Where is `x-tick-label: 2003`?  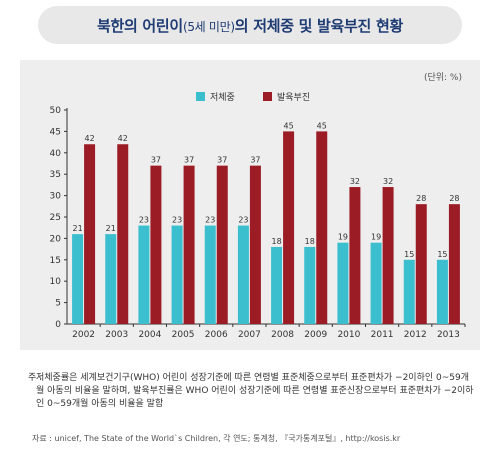
x-tick-label: 2003 is located at coordinates (116, 335).